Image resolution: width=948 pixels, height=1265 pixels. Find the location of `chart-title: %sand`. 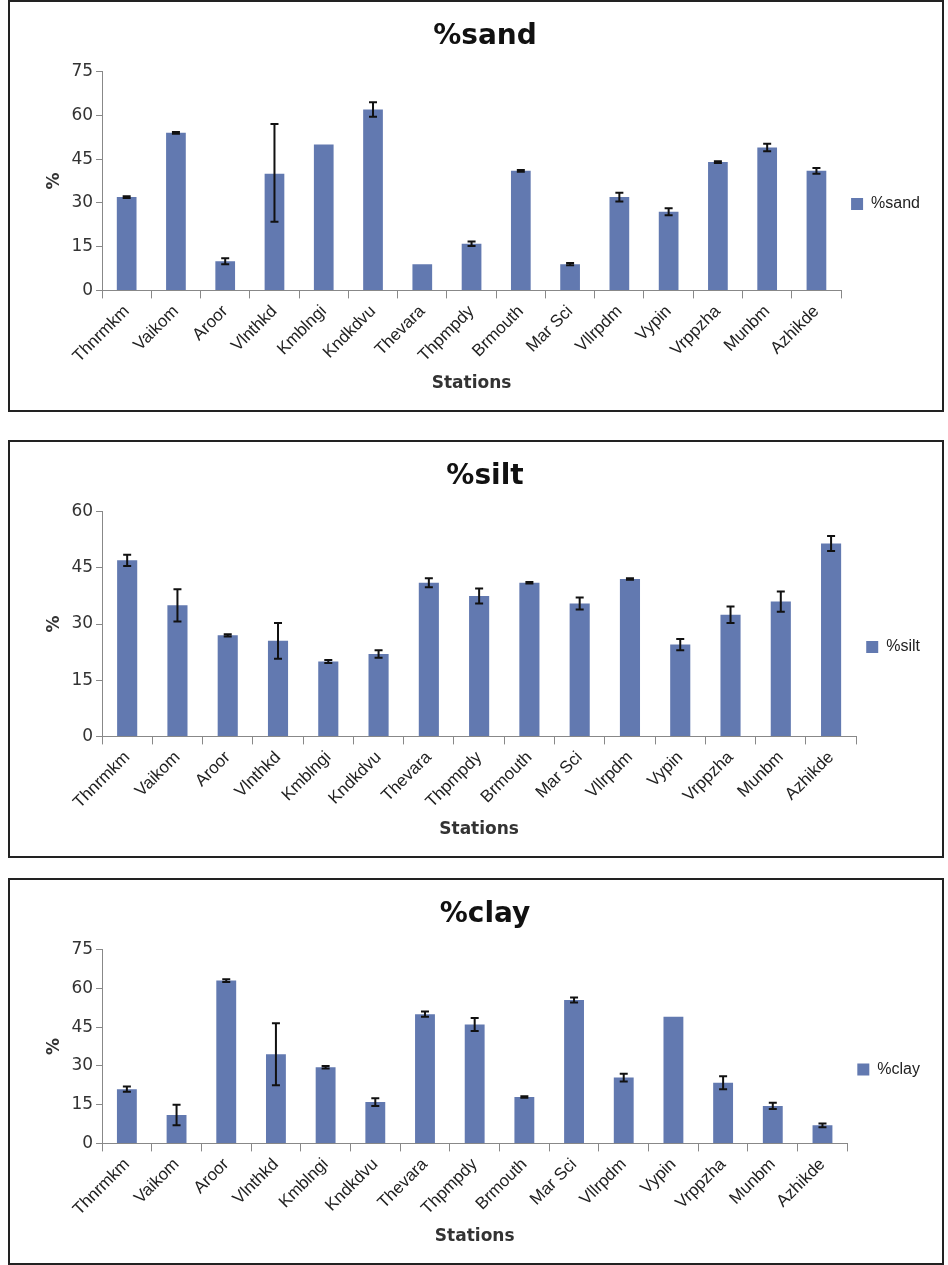

chart-title: %sand is located at coordinates (485, 35).